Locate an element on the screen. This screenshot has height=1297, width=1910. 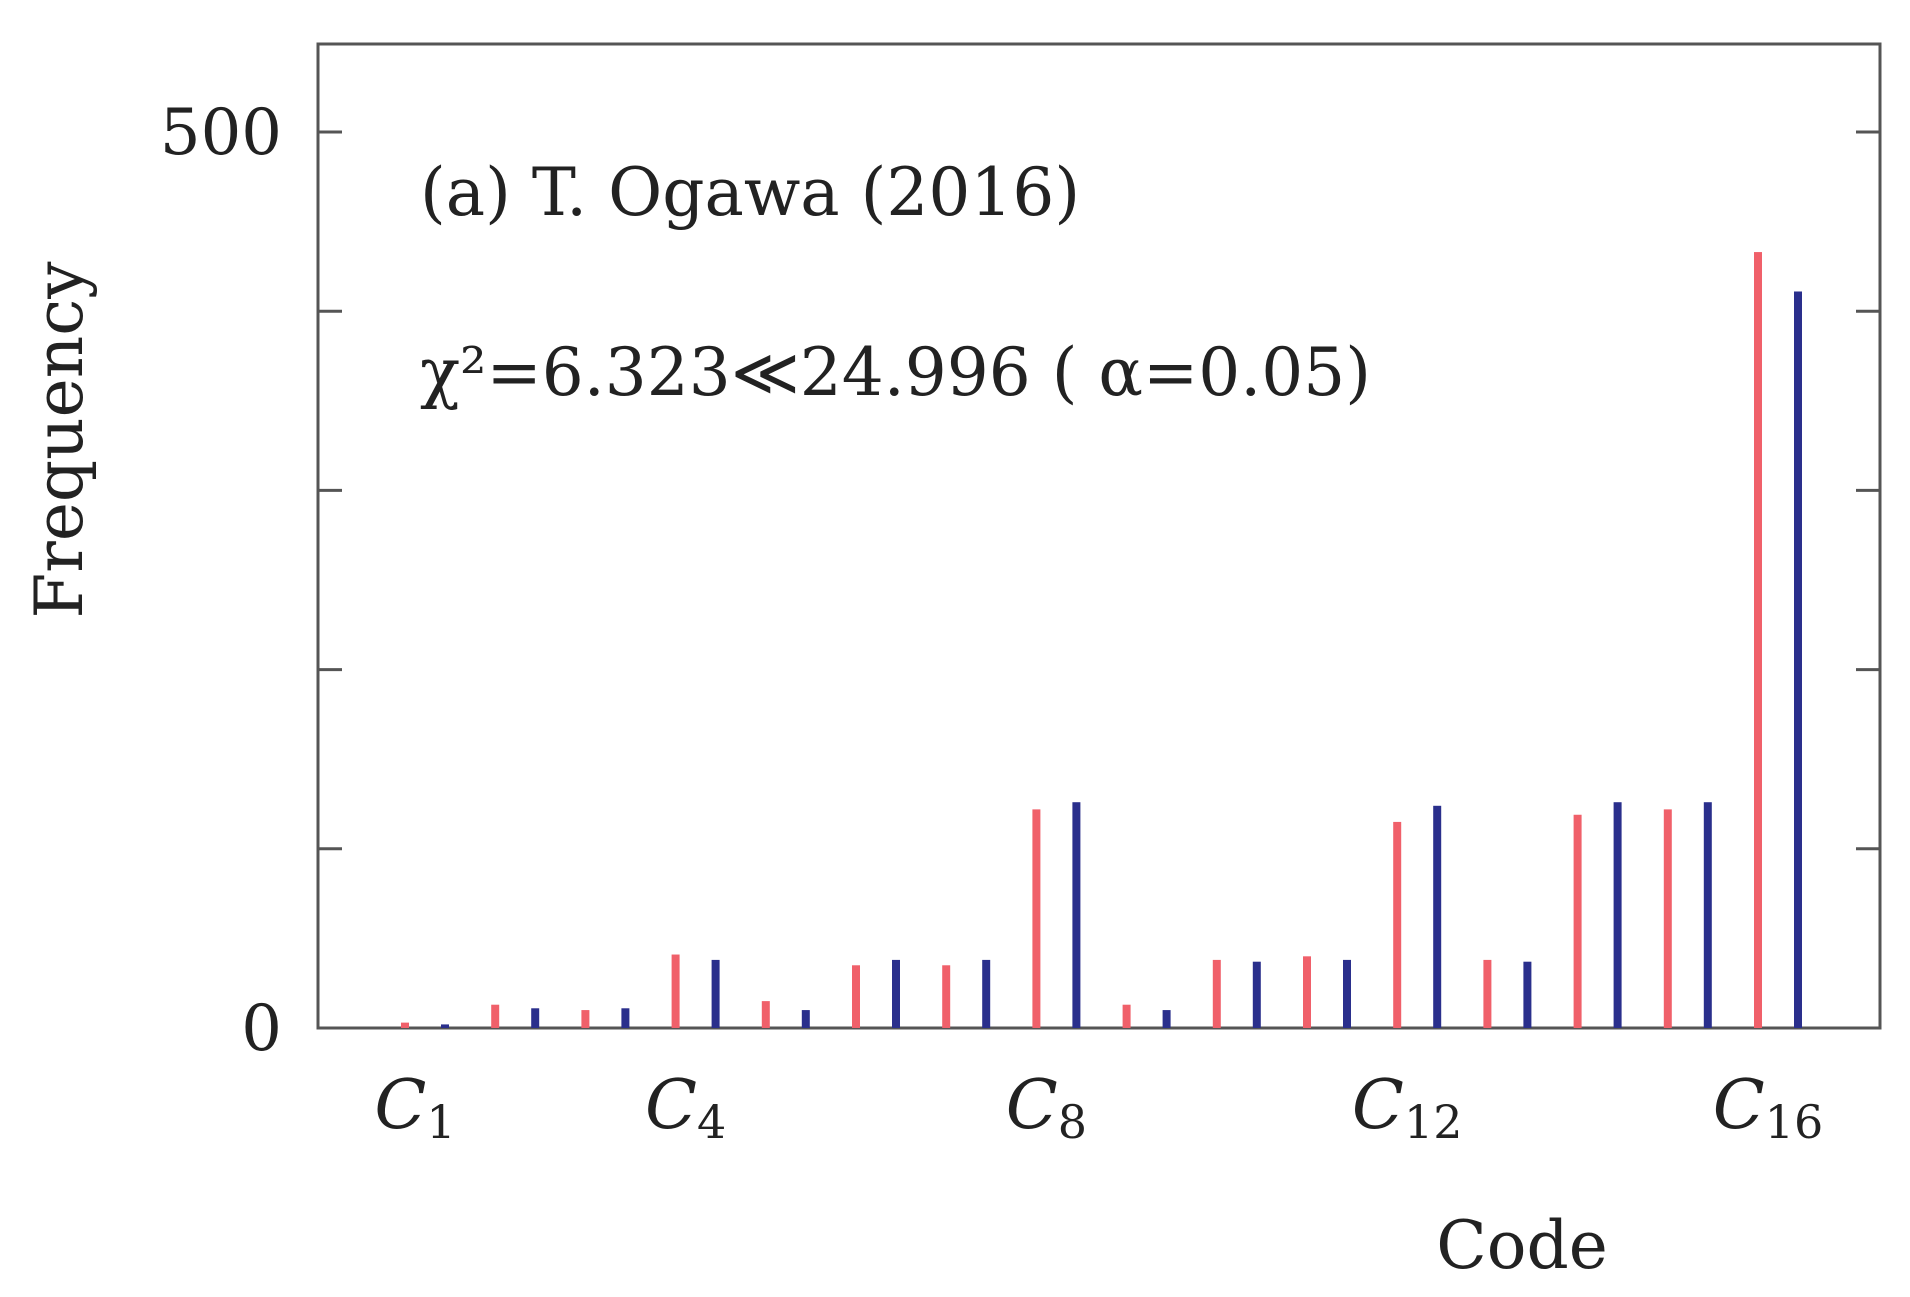
x-tick-label-C1: C1 is located at coordinates (414, 1107).